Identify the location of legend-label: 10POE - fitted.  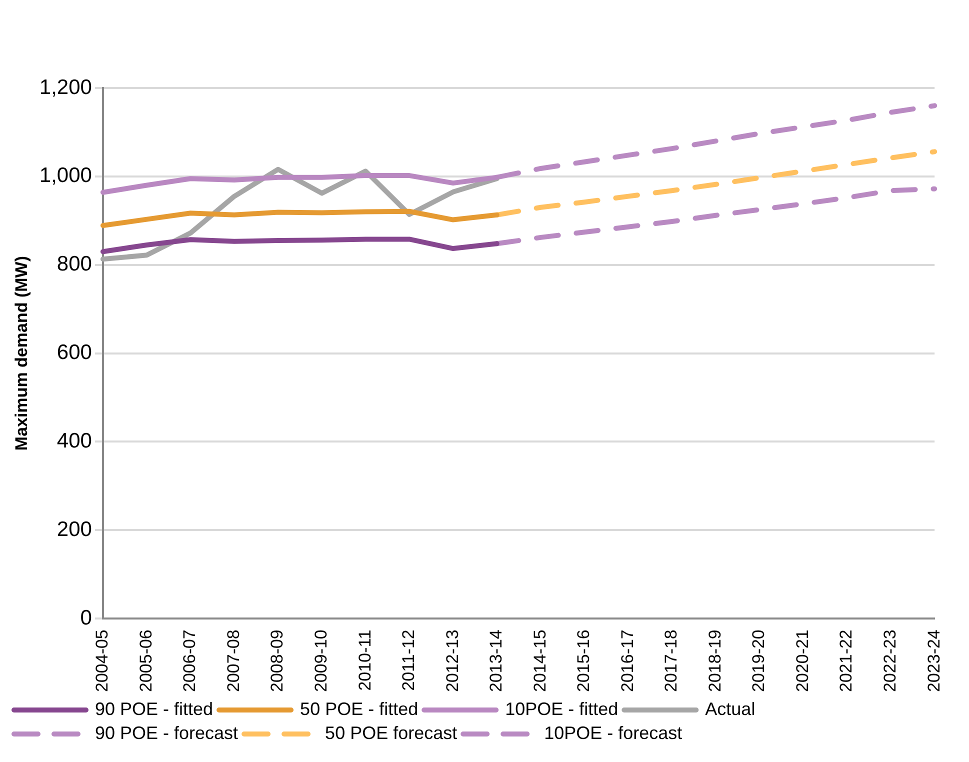
(561, 708).